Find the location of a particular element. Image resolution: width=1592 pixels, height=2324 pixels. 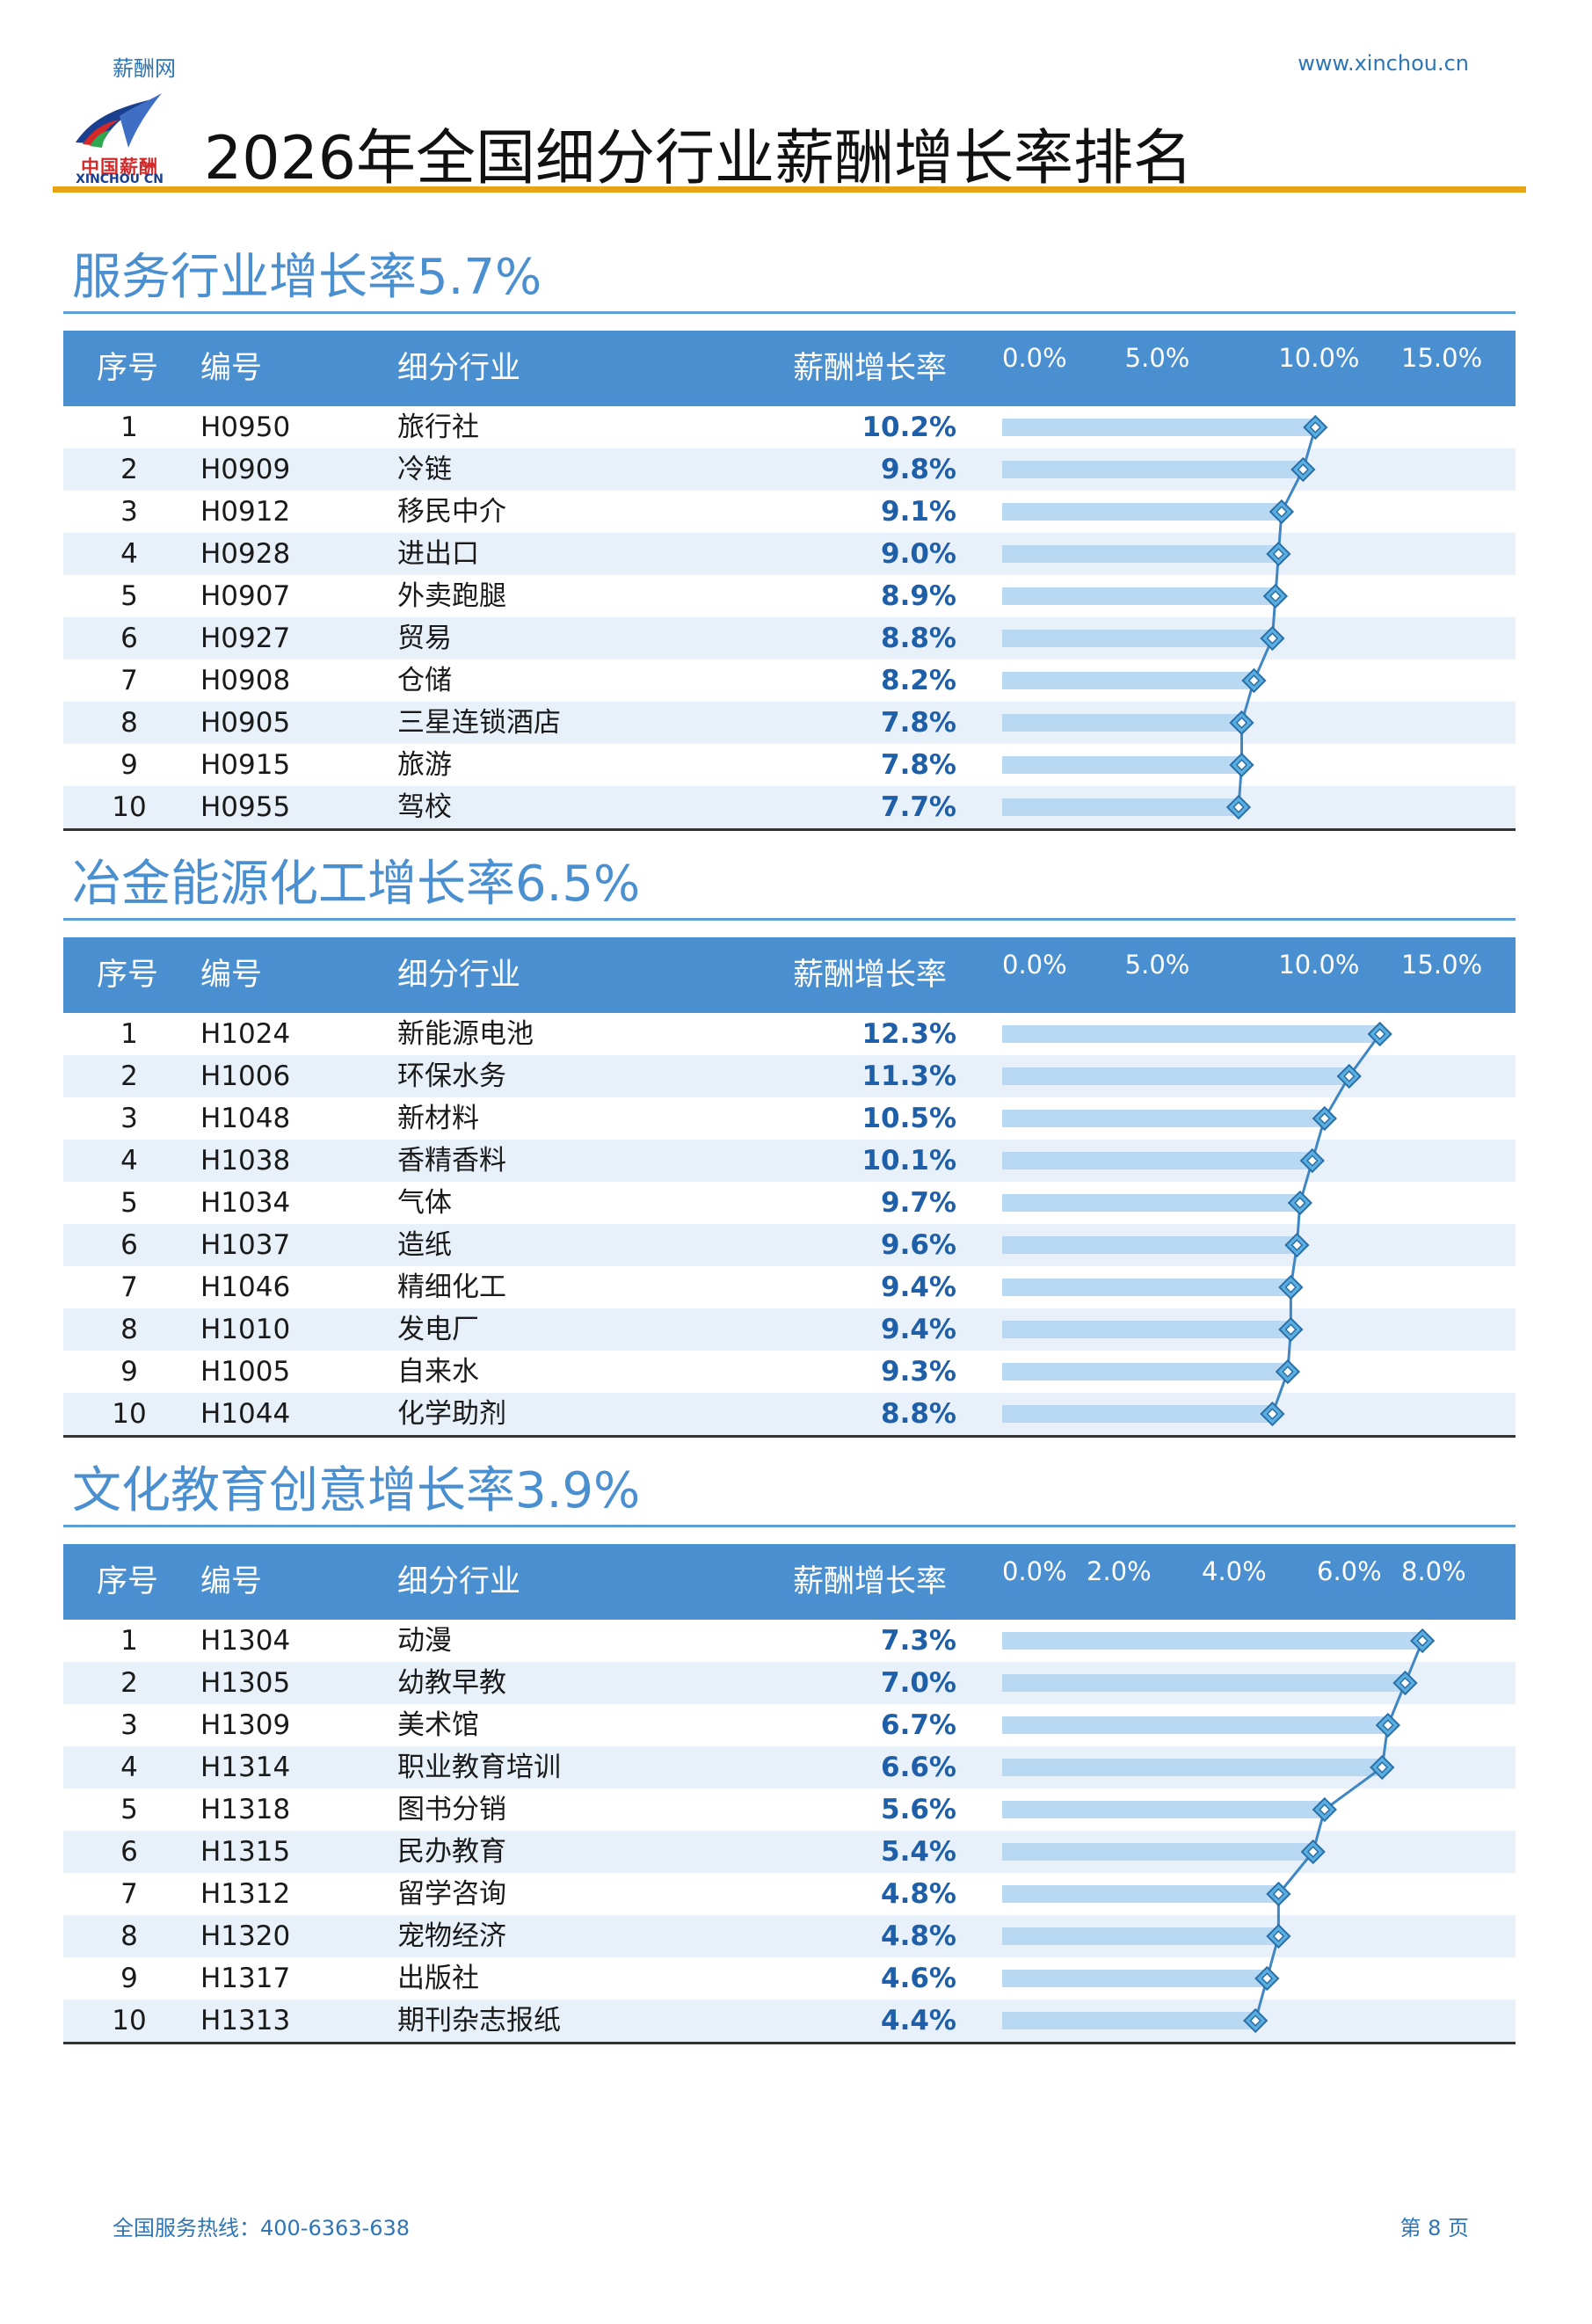

row-industry: 民办教育 is located at coordinates (451, 1852).